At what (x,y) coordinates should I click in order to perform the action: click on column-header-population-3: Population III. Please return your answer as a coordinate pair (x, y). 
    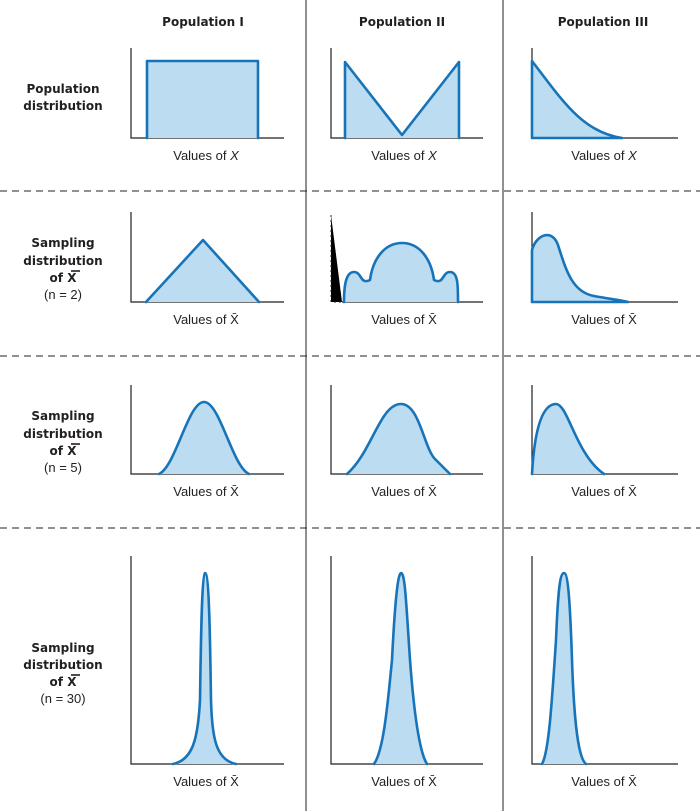
    Looking at the image, I should click on (603, 22).